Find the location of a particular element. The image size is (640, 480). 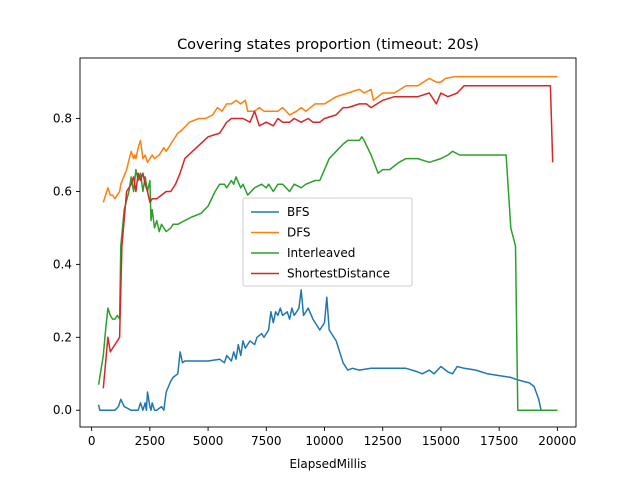

x-tick-label: 5000 is located at coordinates (208, 441).